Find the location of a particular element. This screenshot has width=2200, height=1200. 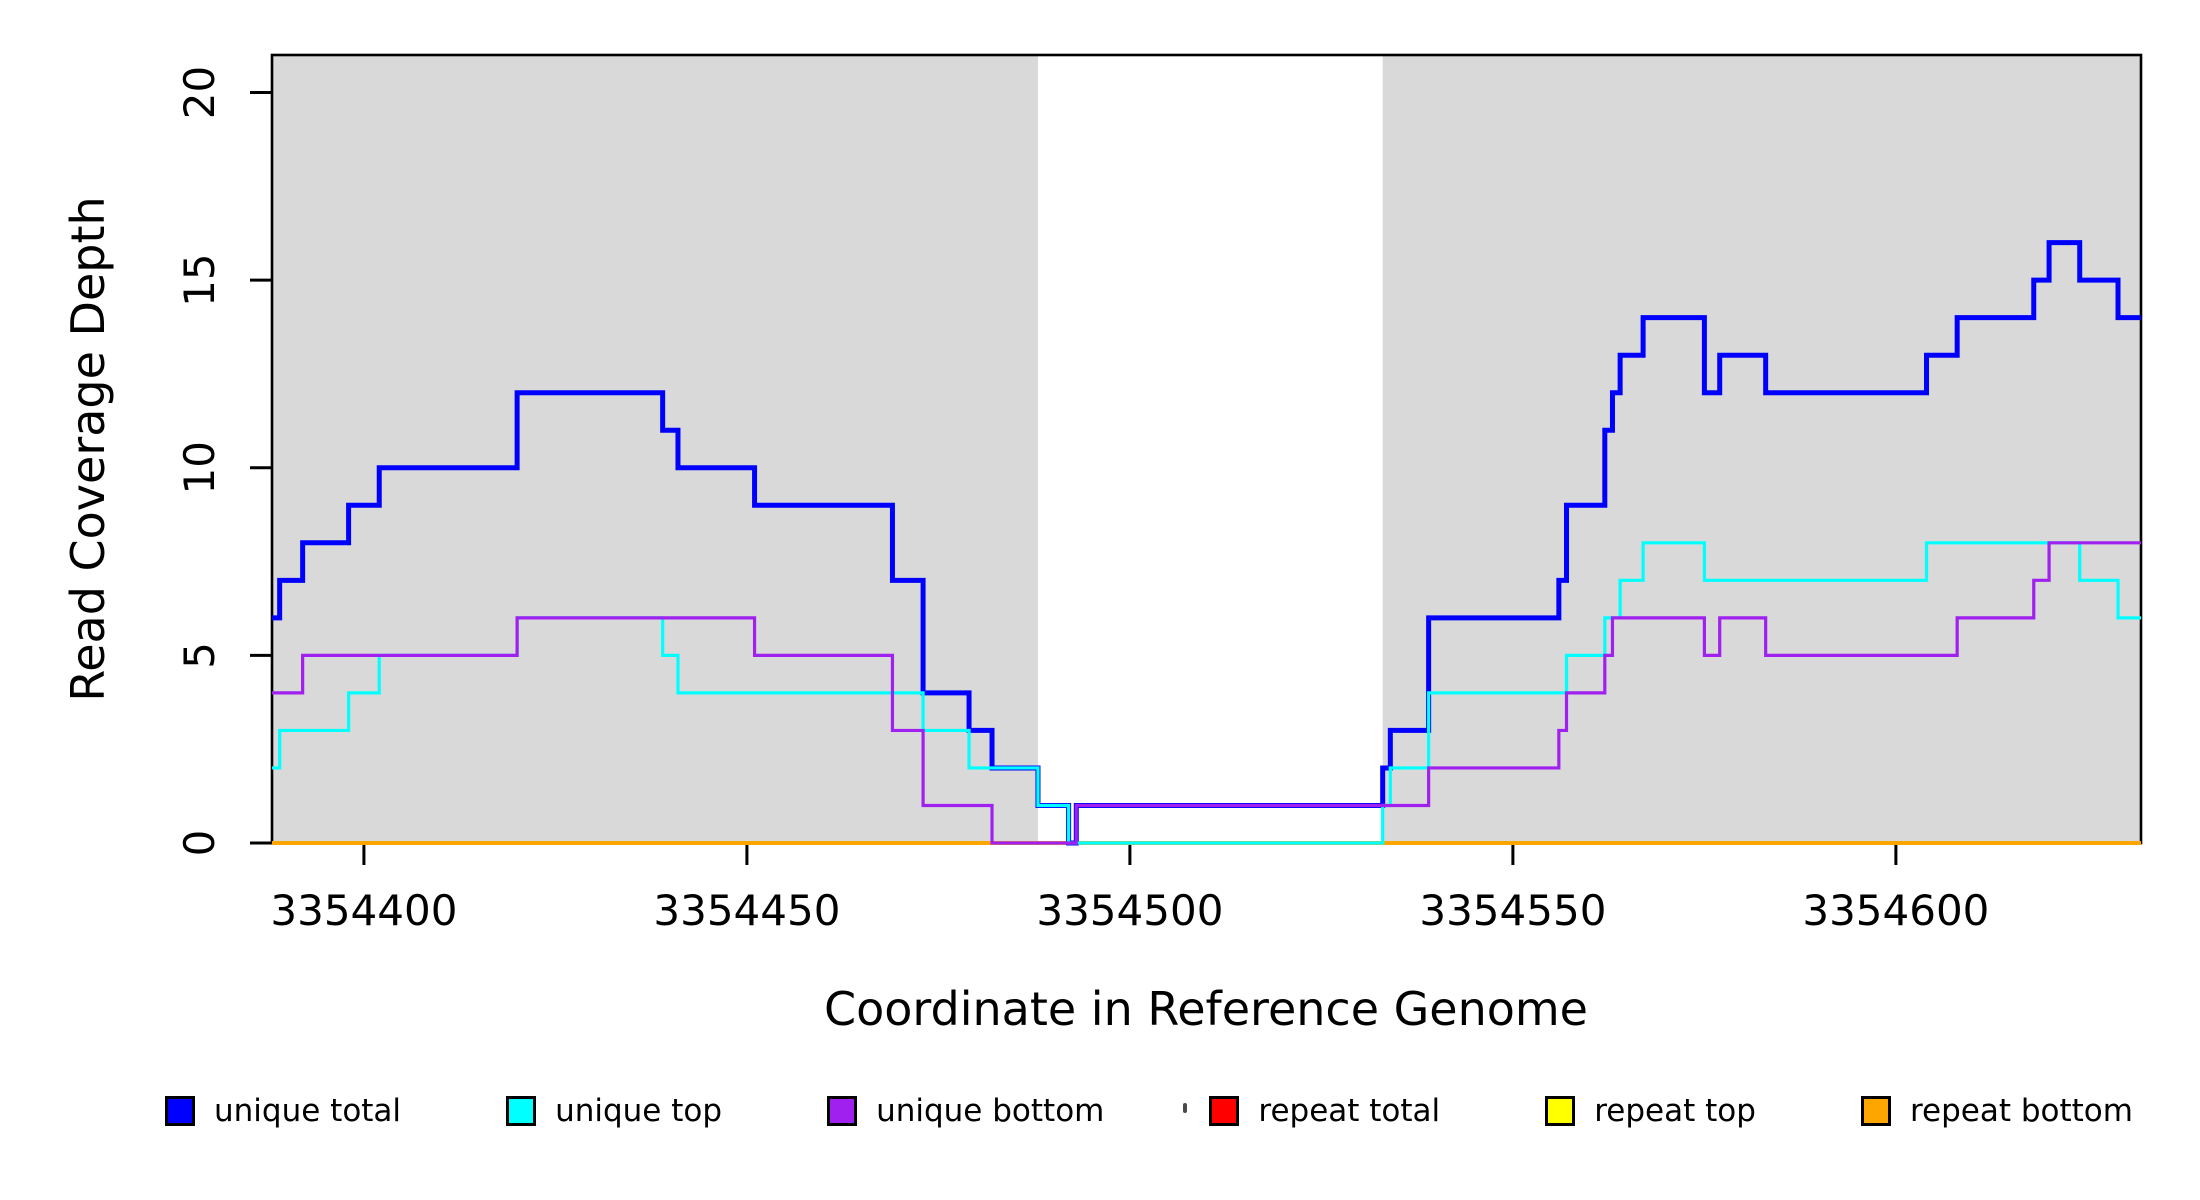

legend-label: unique bottom is located at coordinates (990, 1111).